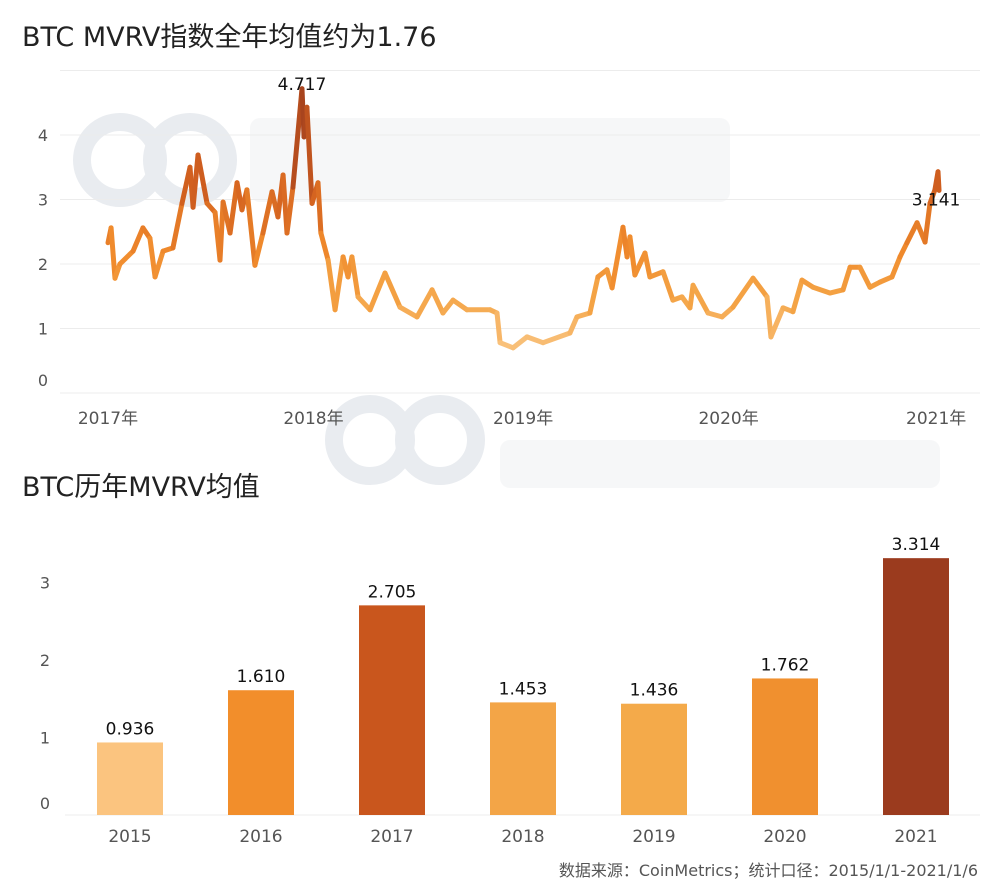 The height and width of the screenshot is (881, 1000). Describe the element at coordinates (936, 200) in the screenshot. I see `data-label: 3.141` at that location.